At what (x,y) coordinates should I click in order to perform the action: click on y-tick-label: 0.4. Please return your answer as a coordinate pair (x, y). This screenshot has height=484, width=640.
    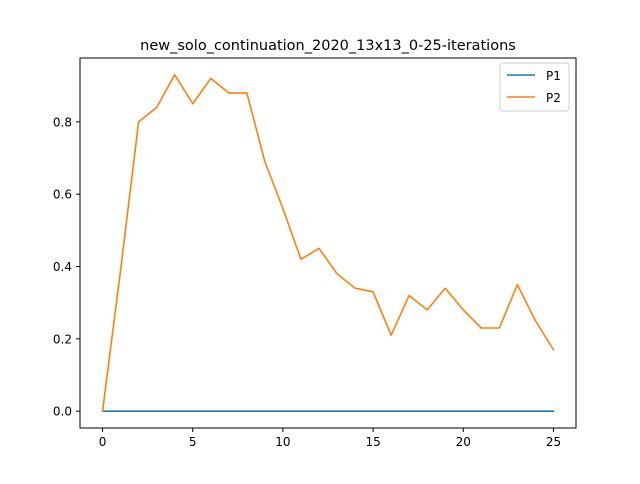
    Looking at the image, I should click on (62, 267).